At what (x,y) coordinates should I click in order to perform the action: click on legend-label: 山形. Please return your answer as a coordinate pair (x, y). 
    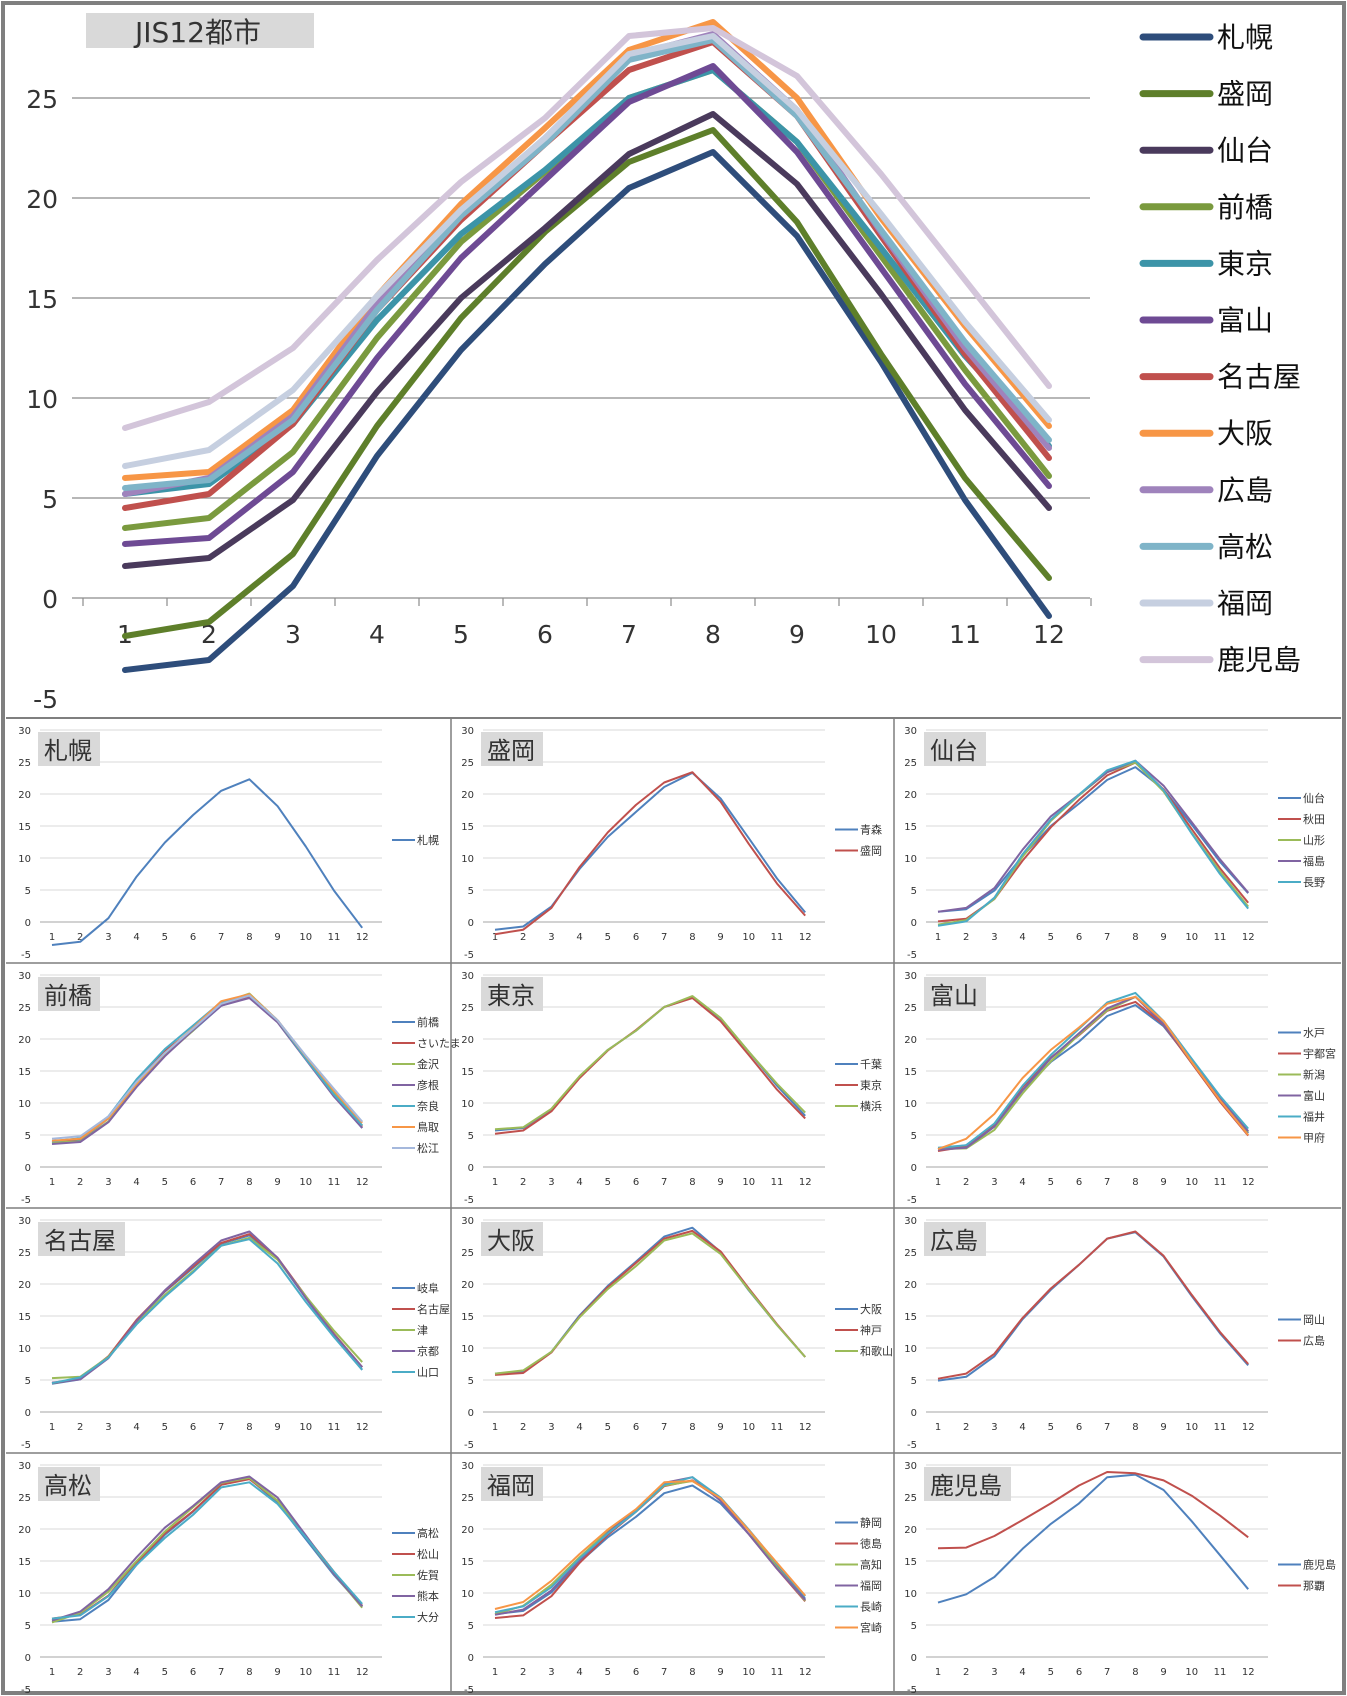
    Looking at the image, I should click on (1314, 840).